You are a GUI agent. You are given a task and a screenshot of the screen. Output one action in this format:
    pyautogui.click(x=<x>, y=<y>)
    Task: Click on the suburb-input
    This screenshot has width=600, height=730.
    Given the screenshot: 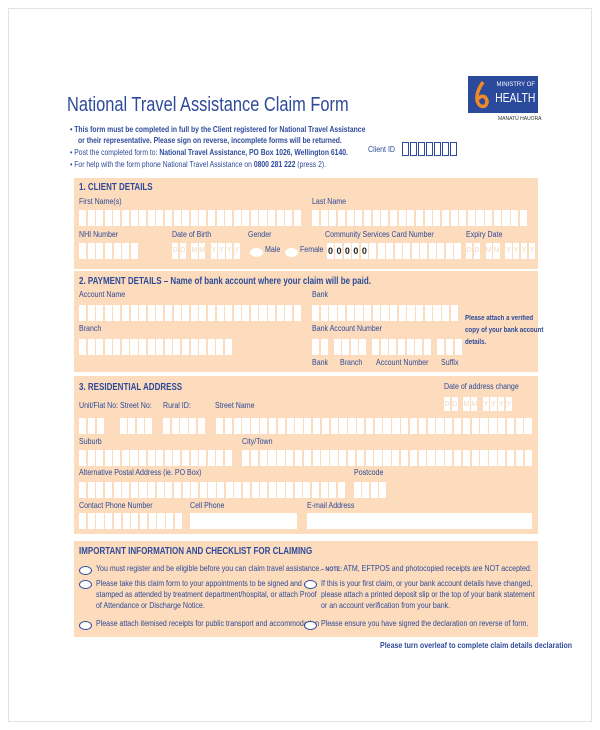 What is the action you would take?
    pyautogui.click(x=155, y=458)
    